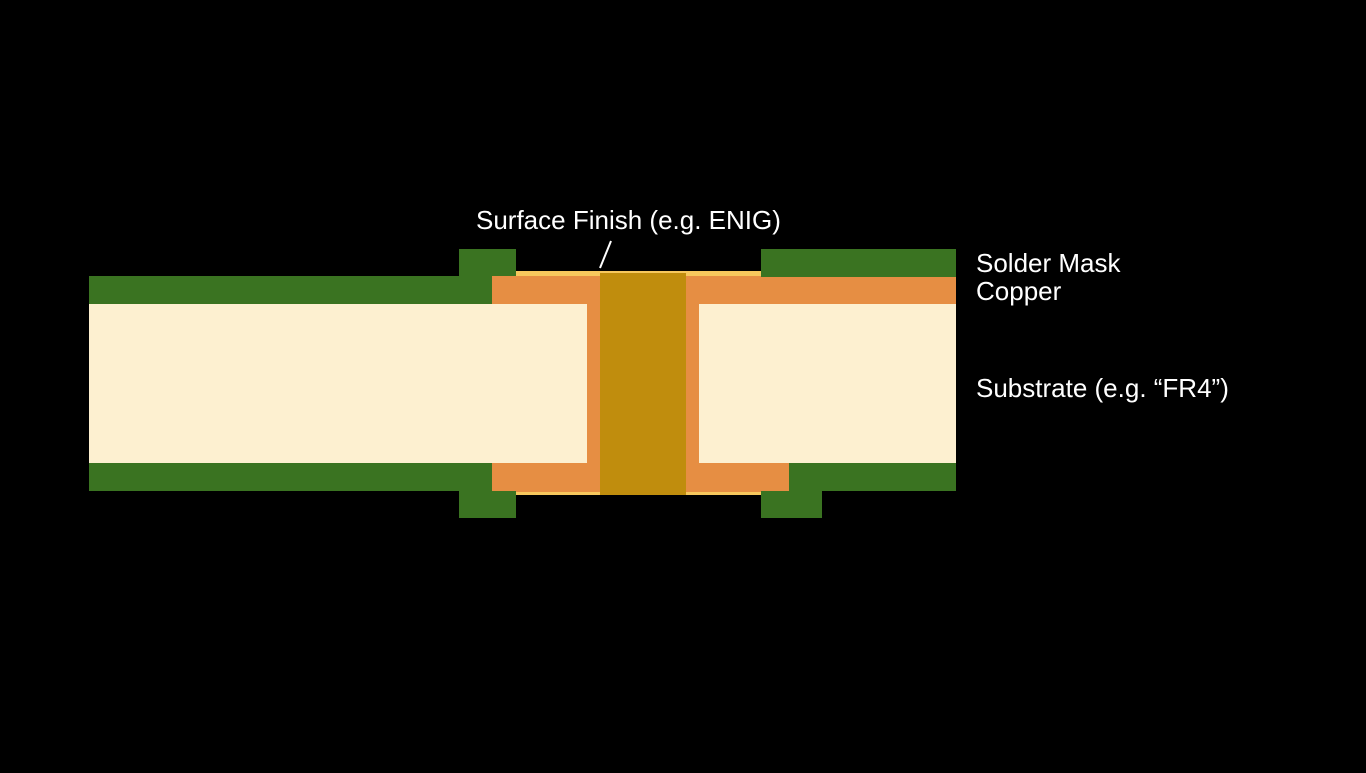  Describe the element at coordinates (338, 383) in the screenshot. I see `substrate-left` at that location.